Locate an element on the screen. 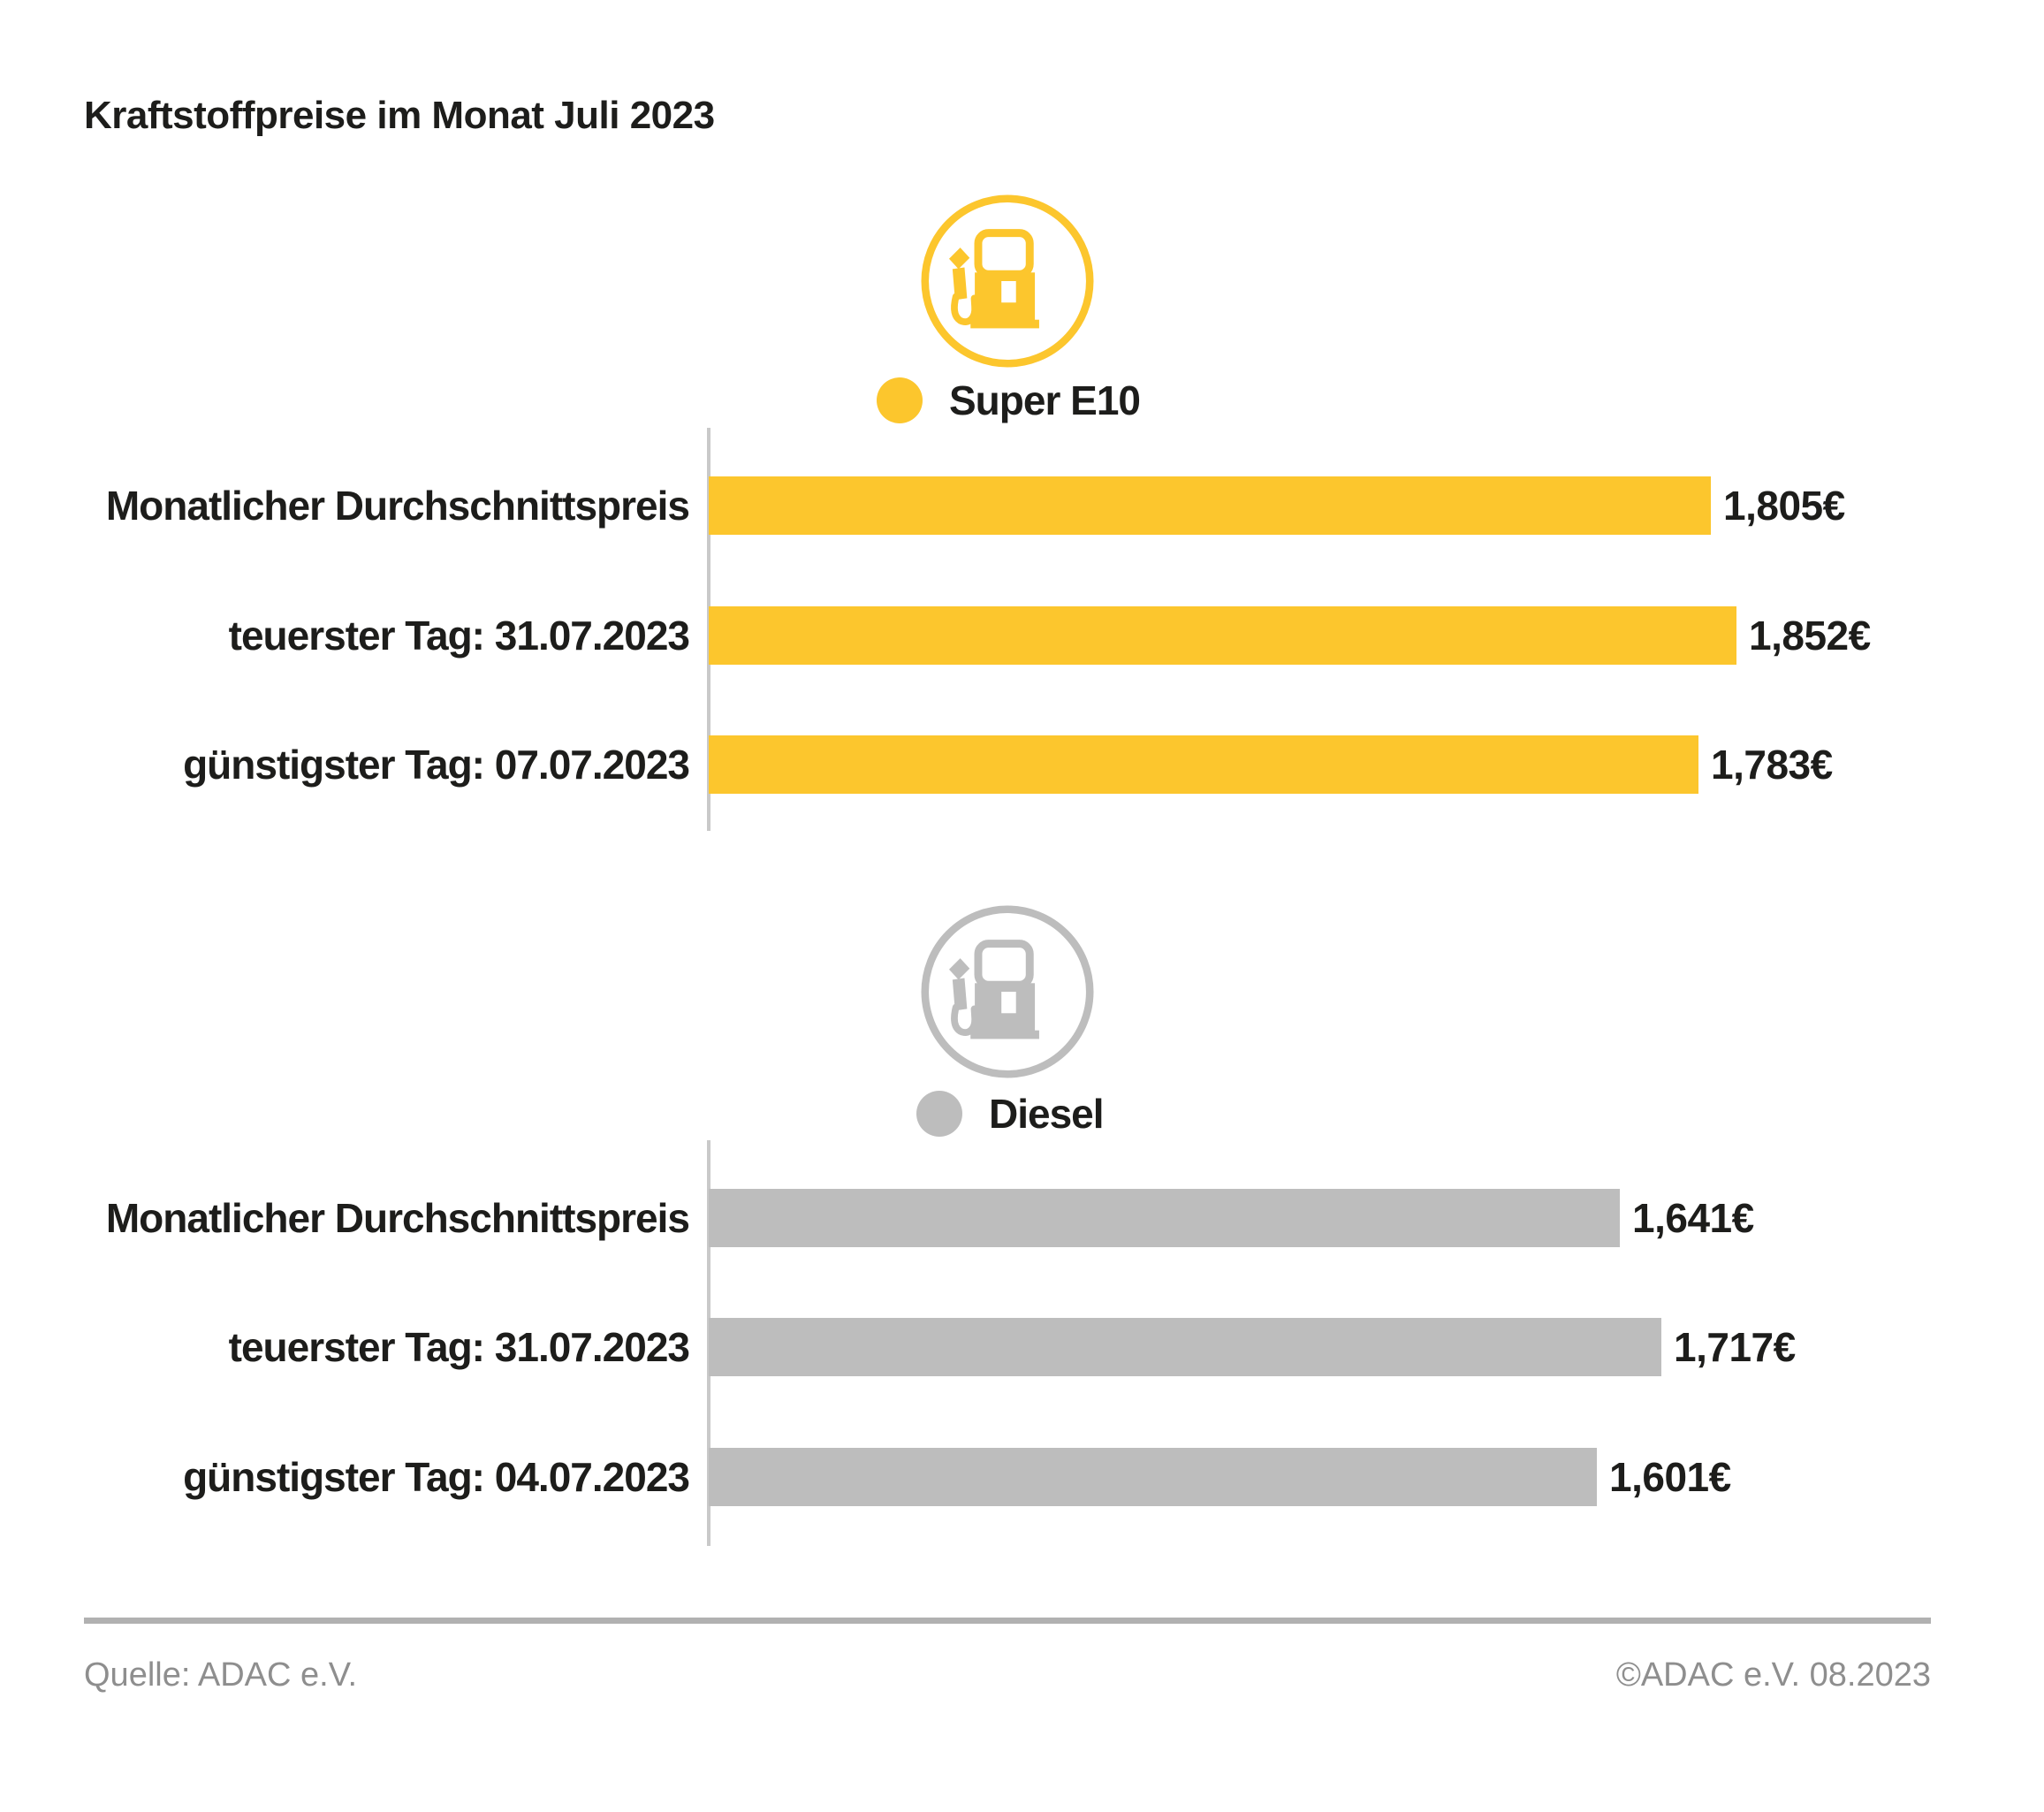 This screenshot has height=1812, width=2044. legend-diesel: Diesel is located at coordinates (1010, 1114).